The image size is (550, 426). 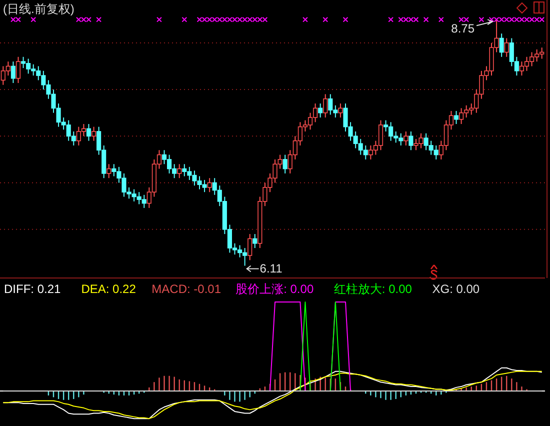 I want to click on annotation: 6.11, so click(x=271, y=269).